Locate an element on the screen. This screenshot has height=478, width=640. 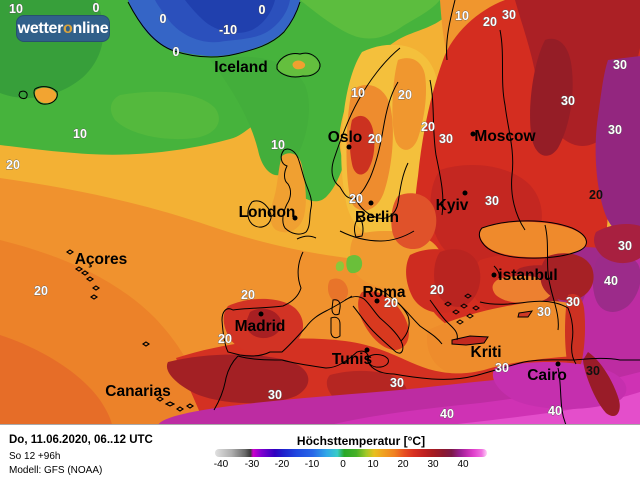
svg-text: Berlin is located at coordinates (377, 217).